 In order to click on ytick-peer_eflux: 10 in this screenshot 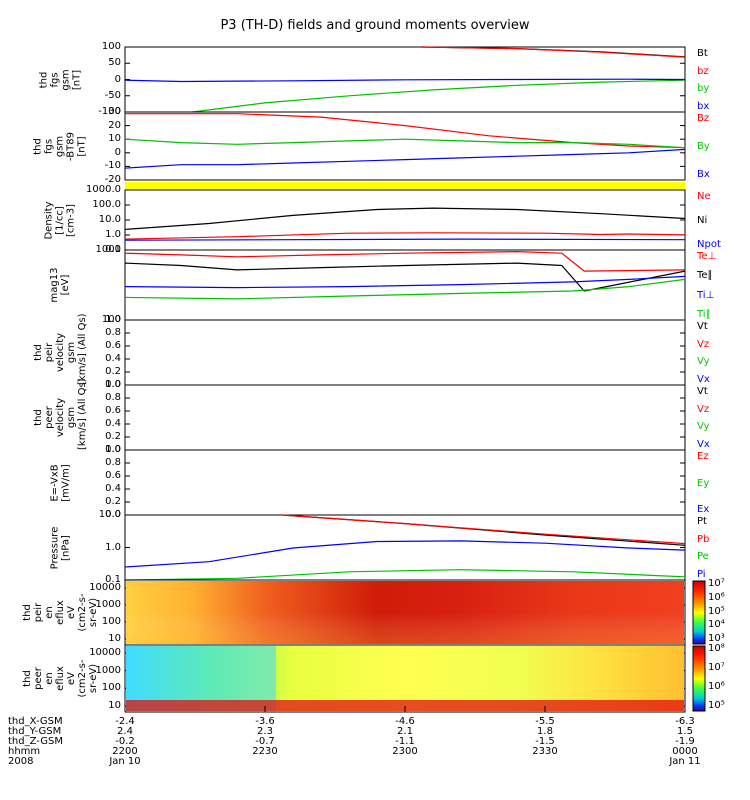, I will do `click(114, 705)`.